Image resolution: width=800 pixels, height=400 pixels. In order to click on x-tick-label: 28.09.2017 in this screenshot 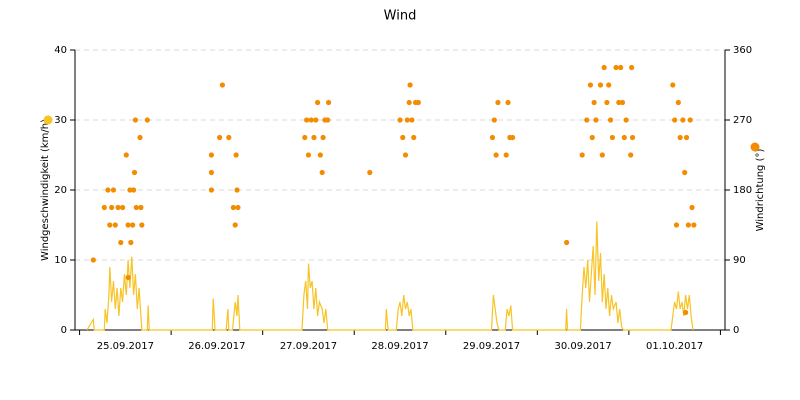, I will do `click(399, 346)`.